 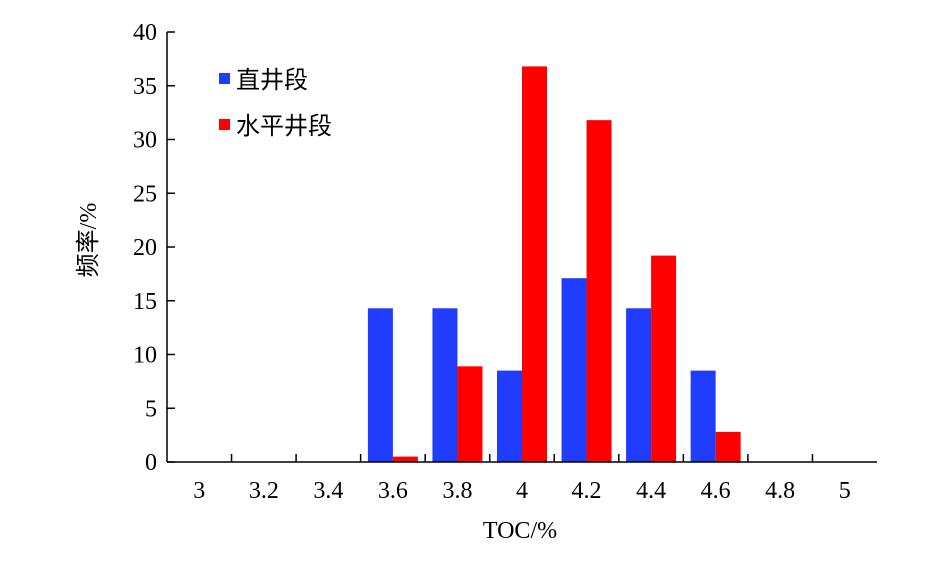 I want to click on x-ticks: 3 3.2 3.4 3.6 3.8 4 4.2 4.4 4.6 4.8 5, so click(x=522, y=479).